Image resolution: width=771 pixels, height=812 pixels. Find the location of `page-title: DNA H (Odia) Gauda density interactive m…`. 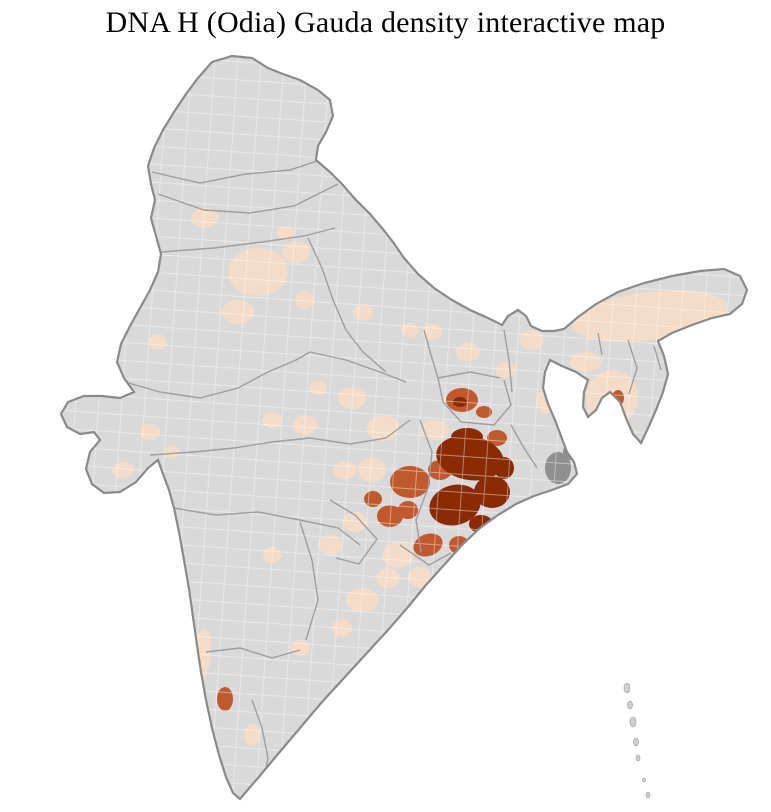

page-title: DNA H (Odia) Gauda density interactive m… is located at coordinates (385, 22).